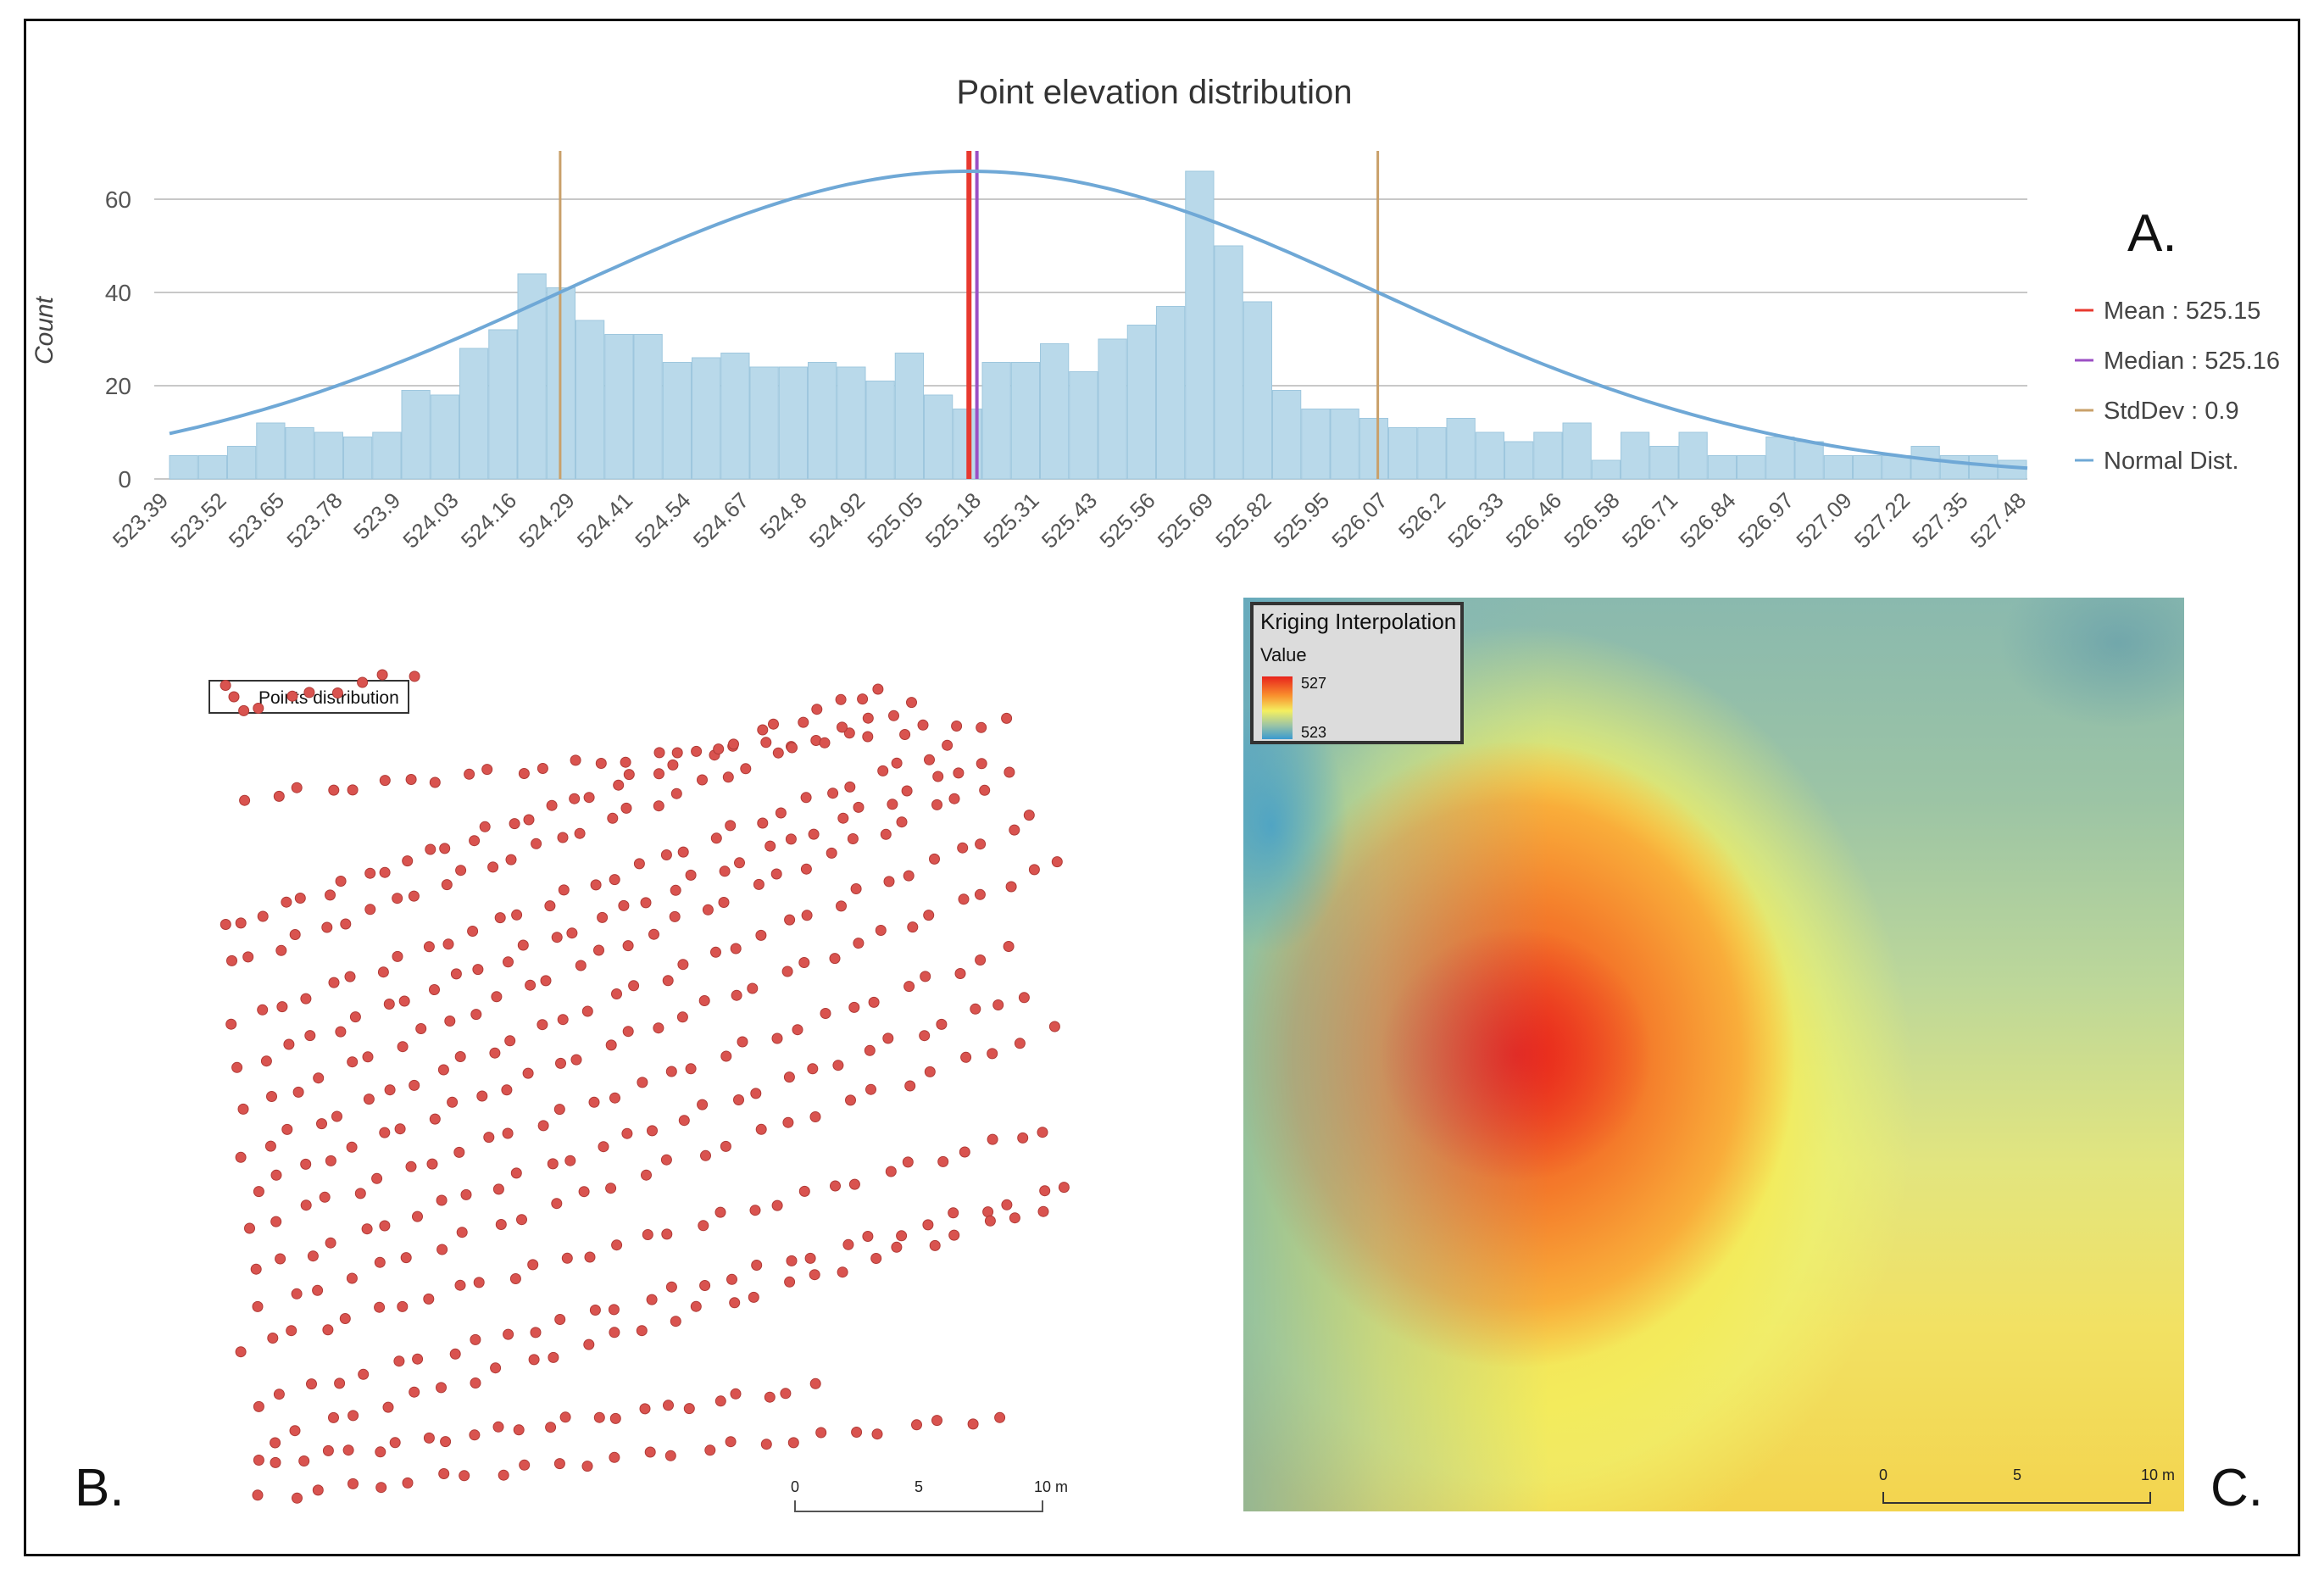  What do you see at coordinates (1314, 732) in the screenshot?
I see `kriging-legend-min: 523` at bounding box center [1314, 732].